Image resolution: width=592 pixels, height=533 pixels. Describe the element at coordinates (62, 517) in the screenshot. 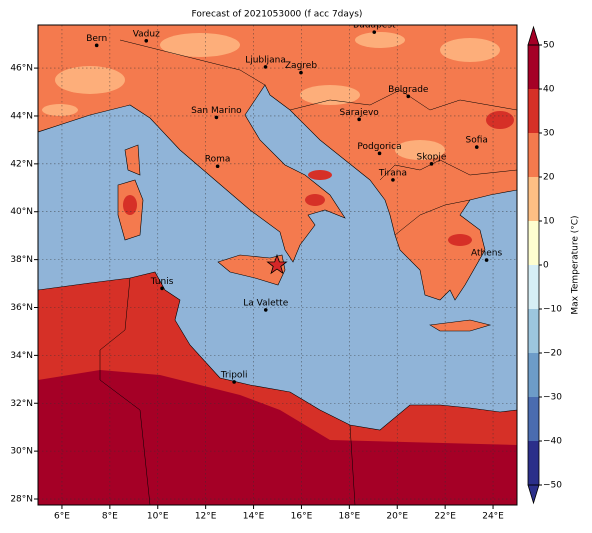

I see `x-tick-label: 6°E` at that location.